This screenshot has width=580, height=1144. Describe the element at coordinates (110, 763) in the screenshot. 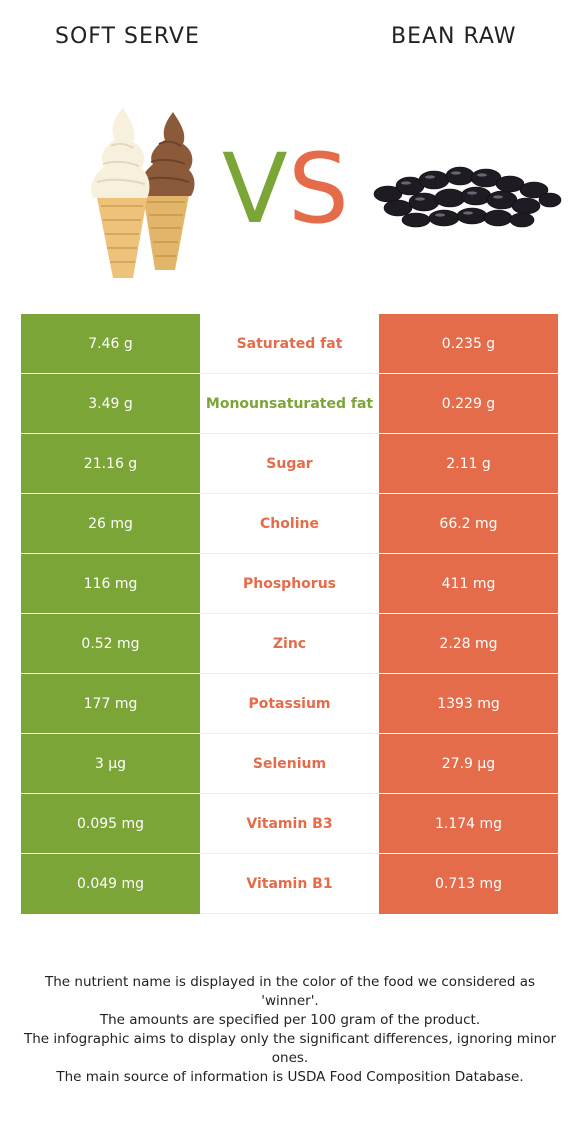

I see `left-value: 3 µg` at that location.